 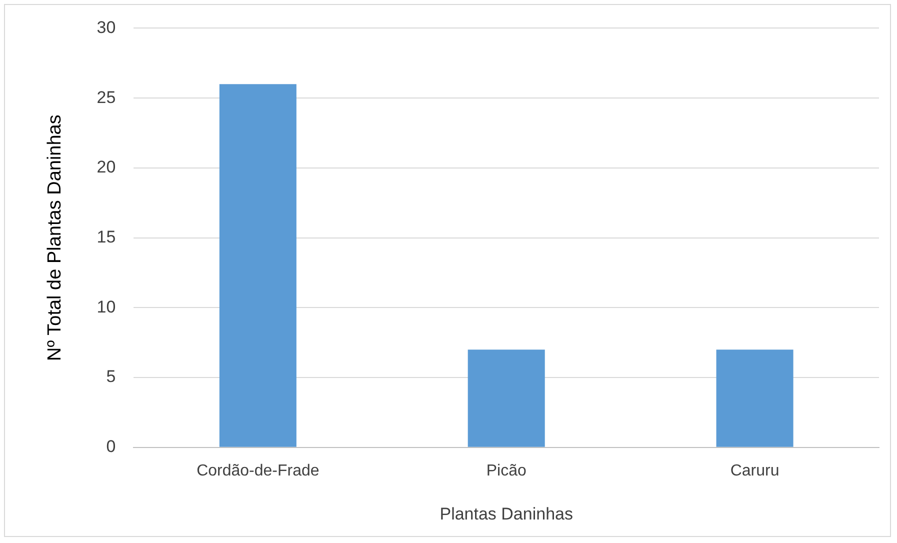 What do you see at coordinates (258, 471) in the screenshot?
I see `x-tick-label: Cordão-de-Frade` at bounding box center [258, 471].